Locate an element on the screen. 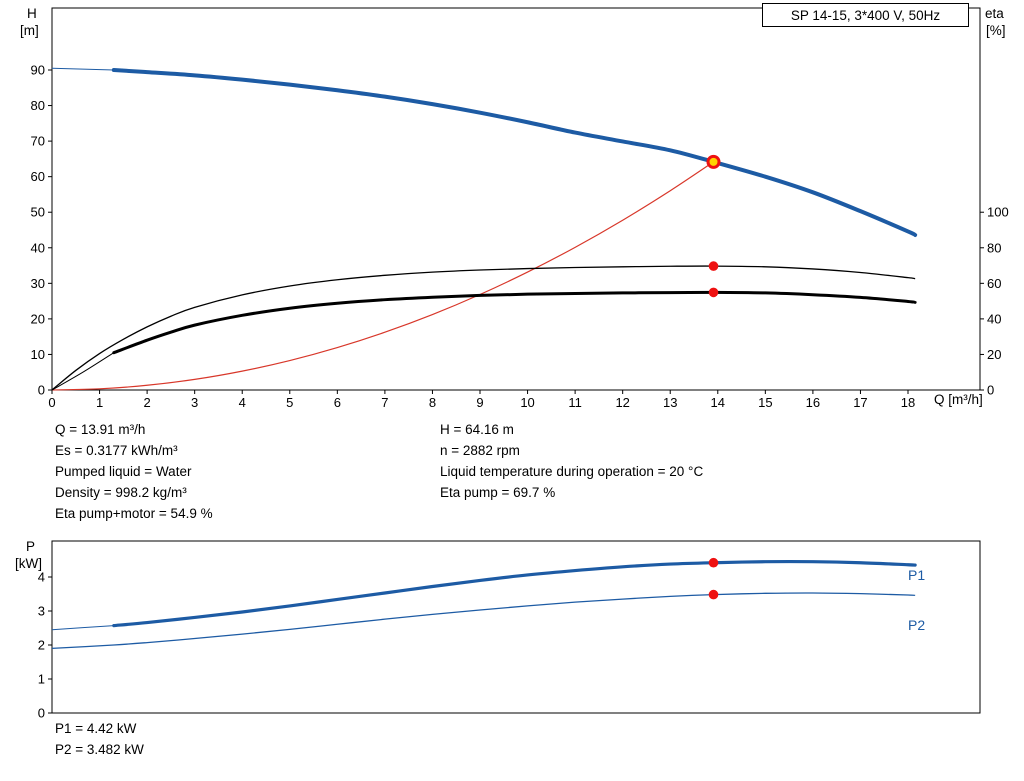 This screenshot has height=781, width=1024. y-tick-label: 90 is located at coordinates (38, 69).